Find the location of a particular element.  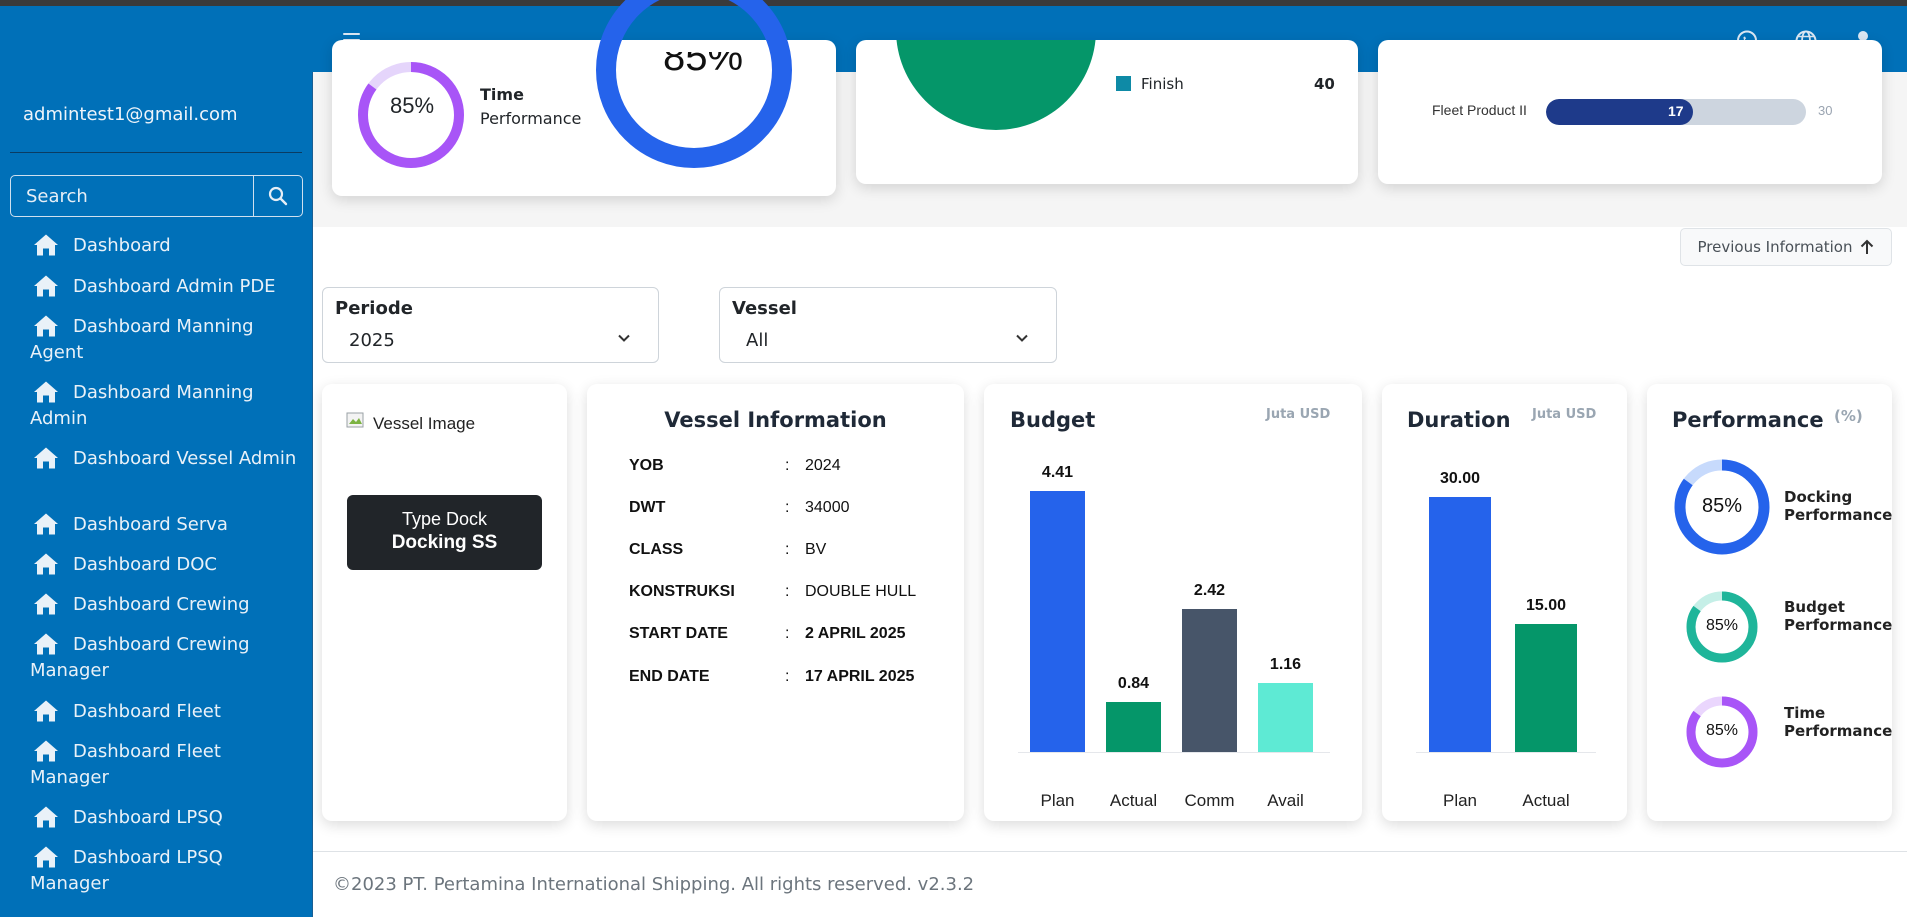

vessel-info-row: CLASS: BV is located at coordinates (775, 553).